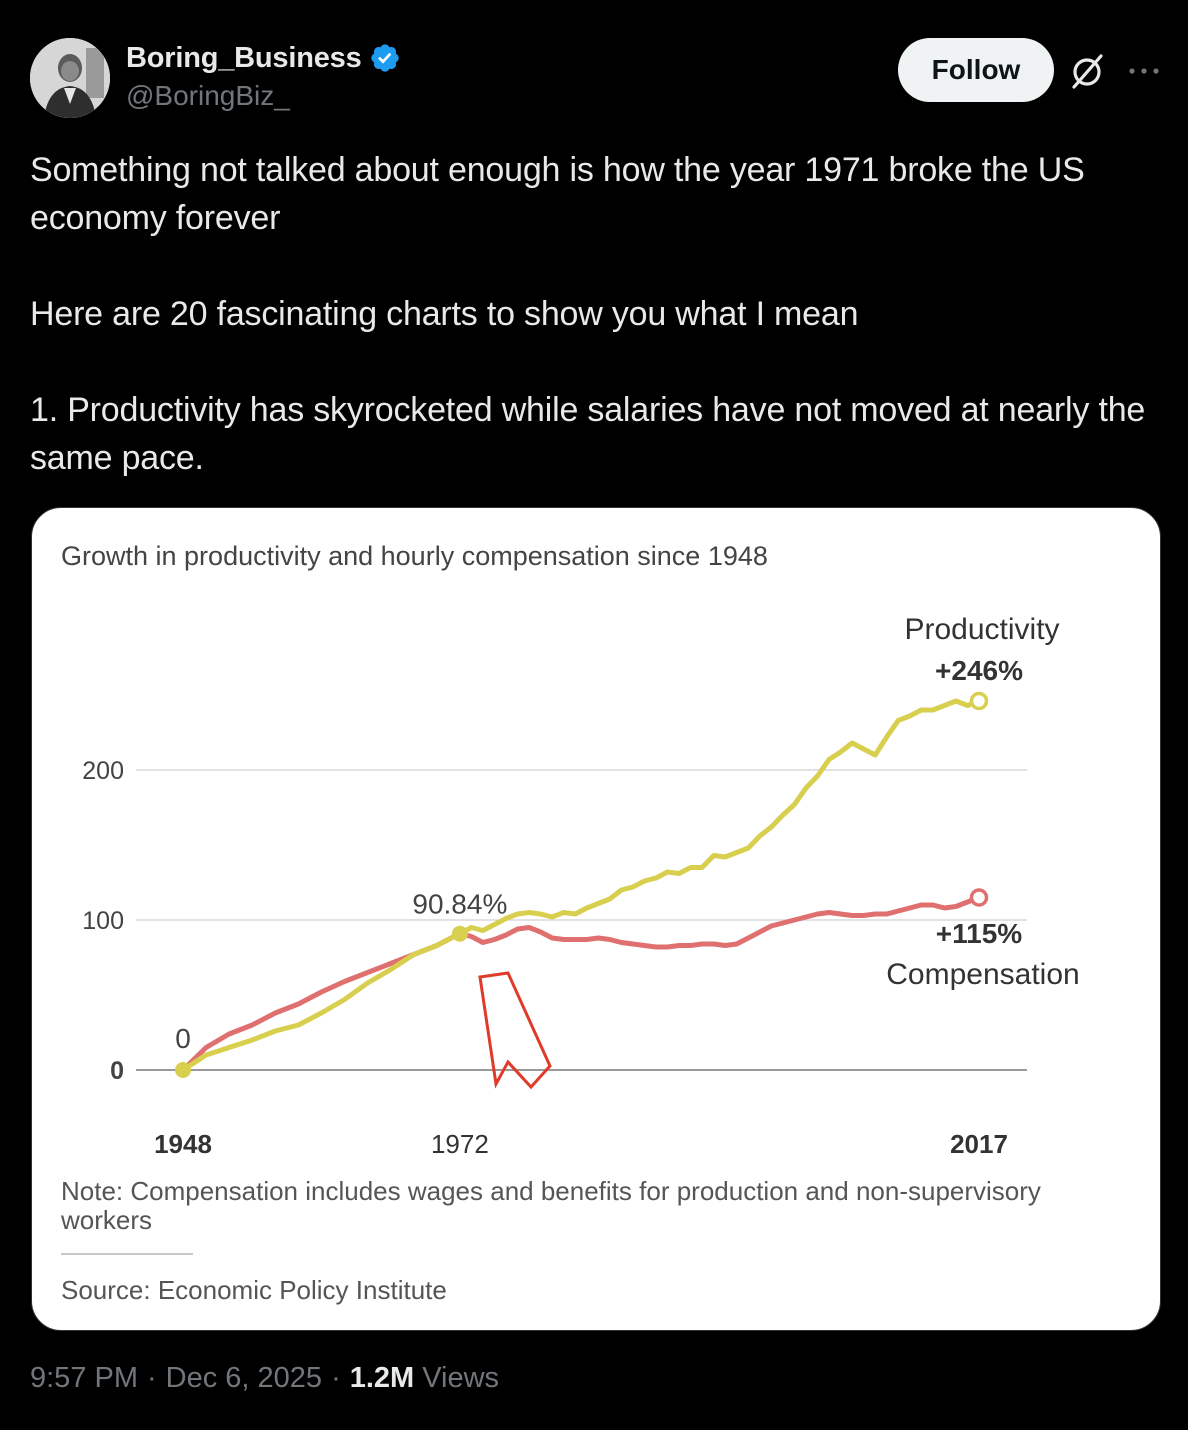 This screenshot has height=1430, width=1188. Describe the element at coordinates (979, 670) in the screenshot. I see `productivity-end-value-label: +246%` at that location.